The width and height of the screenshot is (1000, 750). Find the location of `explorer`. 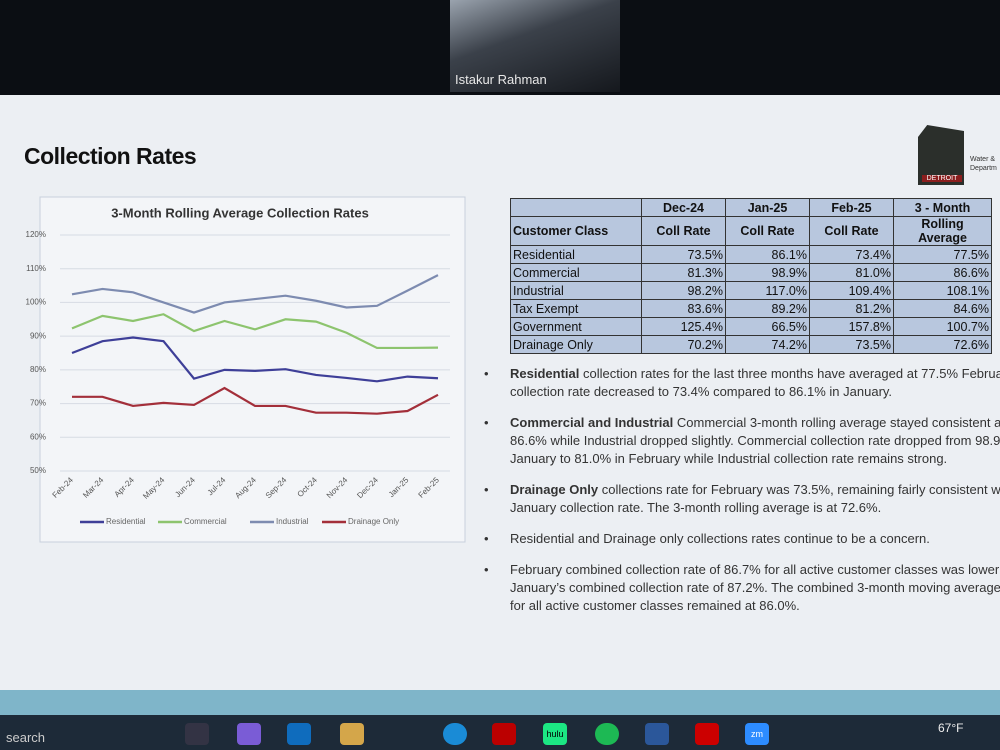

explorer is located at coordinates (352, 734).